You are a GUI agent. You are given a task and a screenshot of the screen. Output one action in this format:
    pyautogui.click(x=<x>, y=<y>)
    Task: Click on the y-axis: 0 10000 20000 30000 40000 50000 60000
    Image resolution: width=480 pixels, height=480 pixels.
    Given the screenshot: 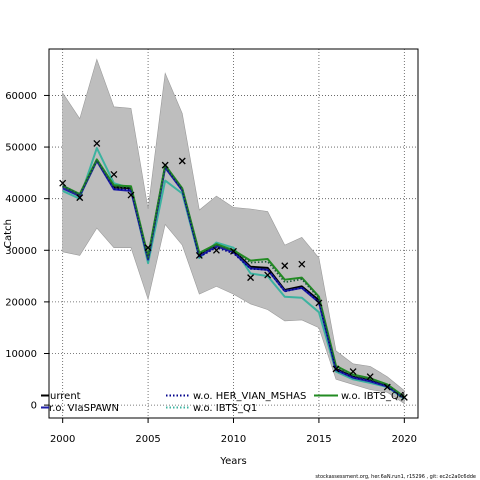 What is the action you would take?
    pyautogui.click(x=27, y=251)
    